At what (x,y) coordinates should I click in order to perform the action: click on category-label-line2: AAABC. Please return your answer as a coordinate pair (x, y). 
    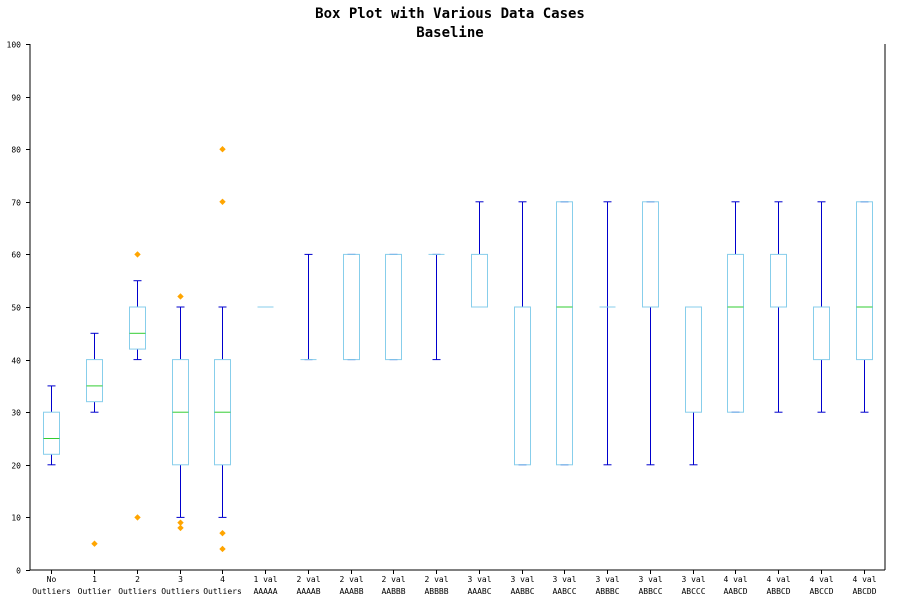
    Looking at the image, I should click on (479, 591).